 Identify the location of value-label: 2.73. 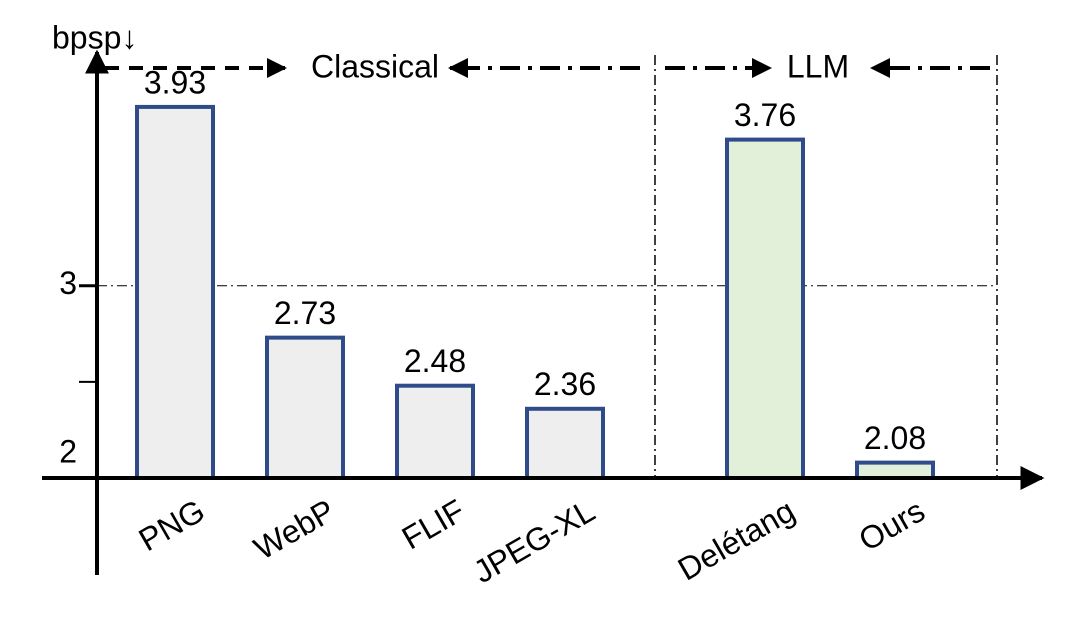
(305, 313).